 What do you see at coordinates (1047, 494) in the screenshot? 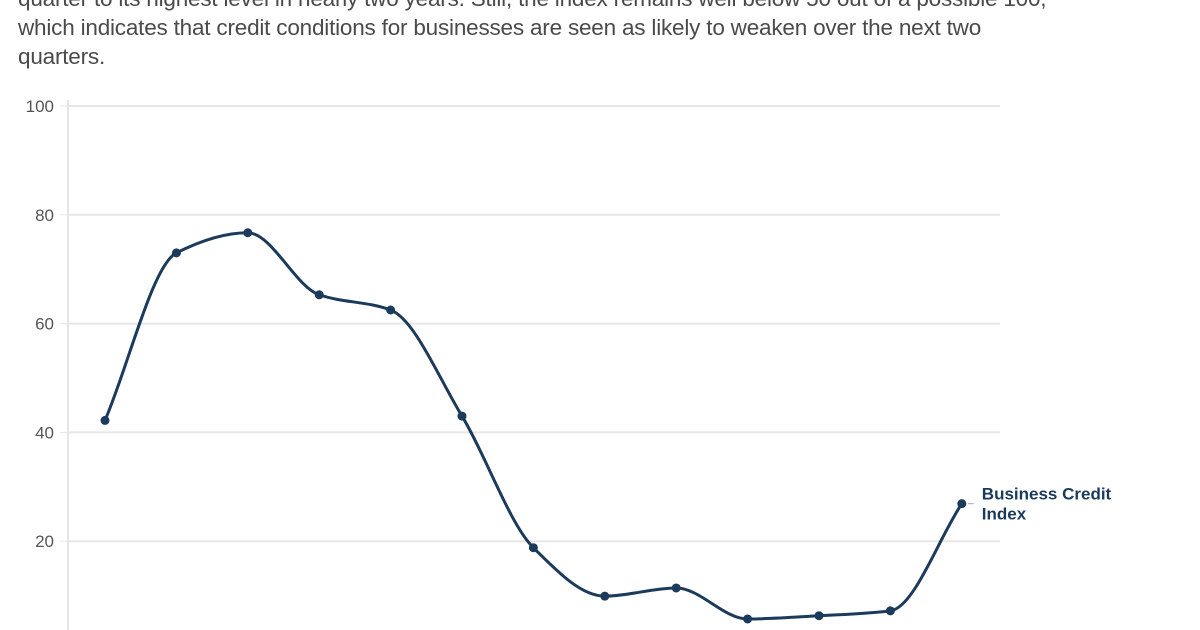
I see `series-label-line-1: Business Credit` at bounding box center [1047, 494].